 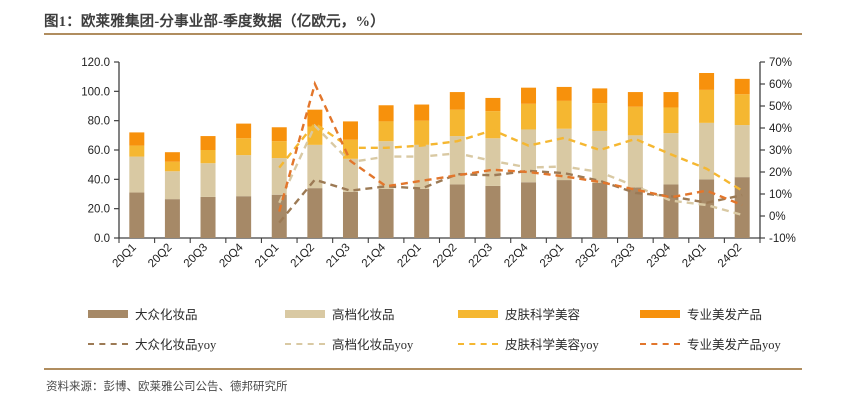 I want to click on bar-series-mass, so click(x=439, y=207).